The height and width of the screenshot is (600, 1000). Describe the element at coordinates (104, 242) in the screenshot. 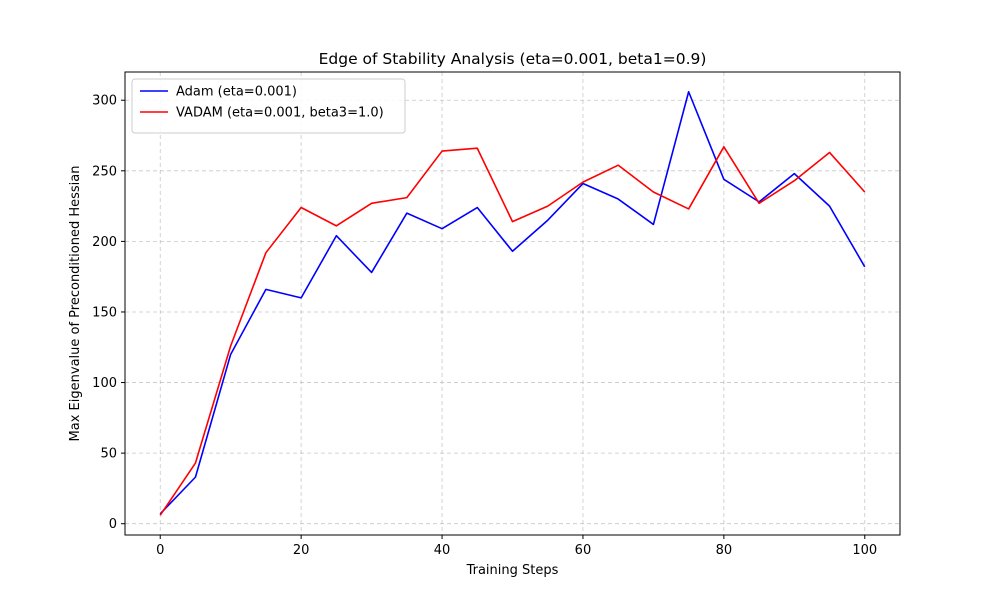

I see `y-tick-label: 200` at that location.